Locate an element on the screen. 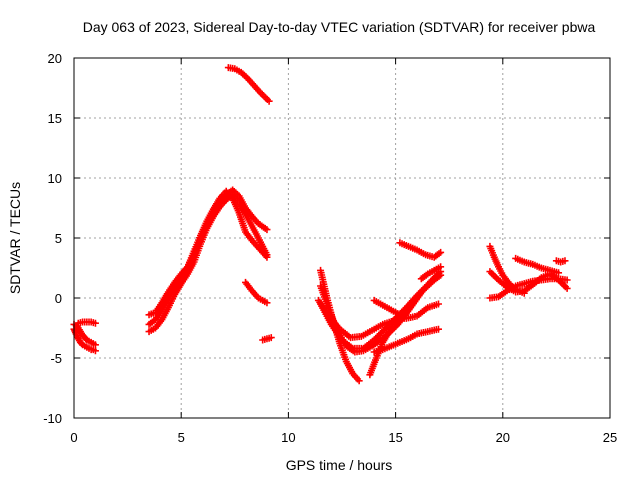 This screenshot has width=640, height=480. y-tick-label: 10 is located at coordinates (55, 178).